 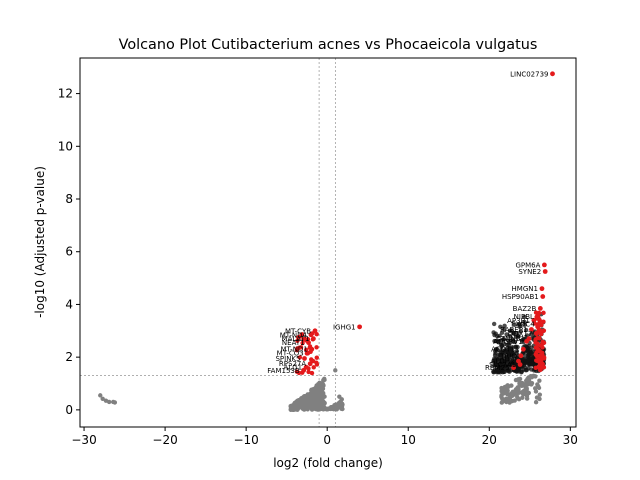 What do you see at coordinates (502, 365) in the screenshot?
I see `data-label: SLC7A1` at bounding box center [502, 365].